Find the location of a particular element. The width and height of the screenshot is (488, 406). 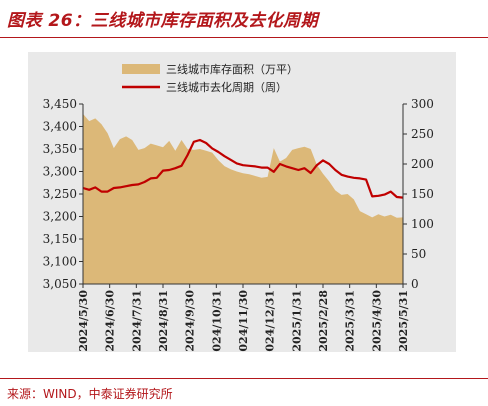

legend-line-label: 三线城市去化周期（周） is located at coordinates (226, 87).